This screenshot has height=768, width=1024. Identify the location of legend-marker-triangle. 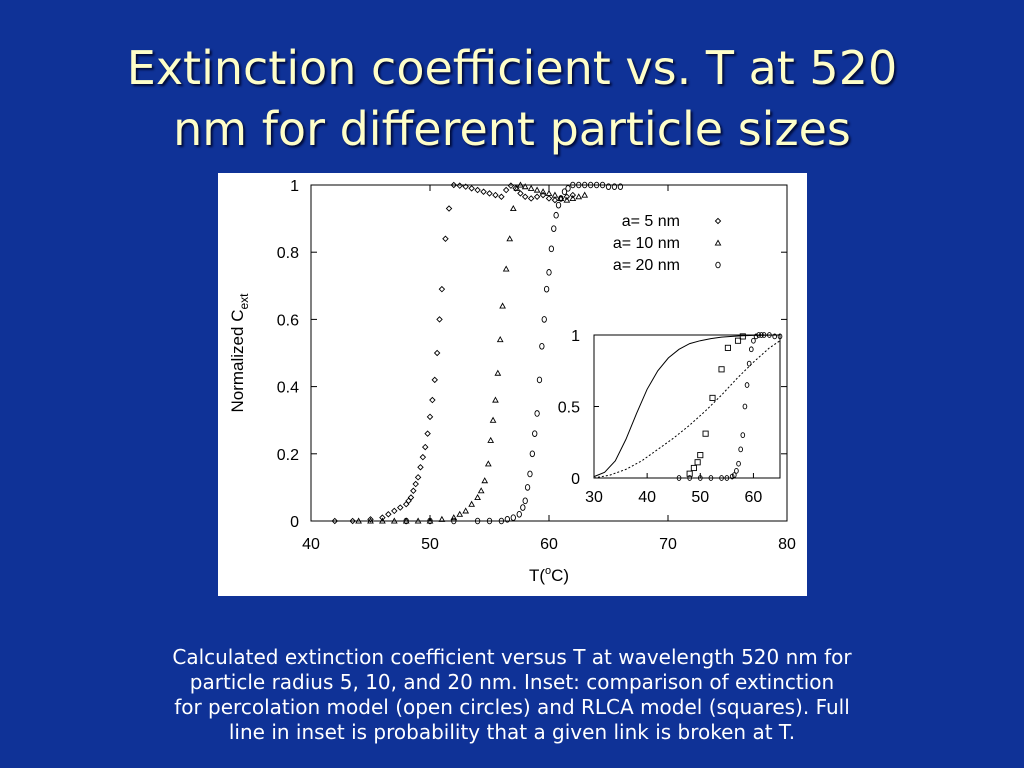
(718, 242).